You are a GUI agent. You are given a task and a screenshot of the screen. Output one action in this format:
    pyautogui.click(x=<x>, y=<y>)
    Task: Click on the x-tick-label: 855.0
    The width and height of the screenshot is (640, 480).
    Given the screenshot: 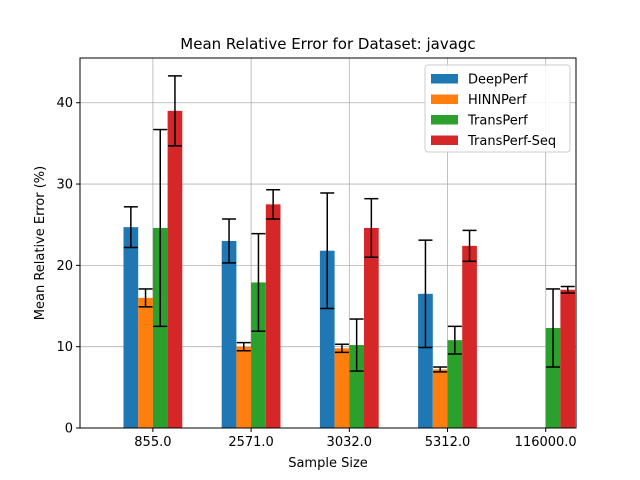 What is the action you would take?
    pyautogui.click(x=152, y=442)
    